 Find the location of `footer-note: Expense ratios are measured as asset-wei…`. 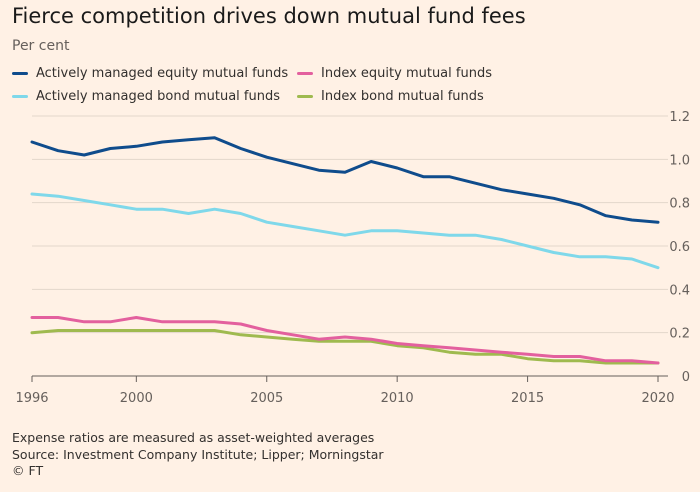

footer-note: Expense ratios are measured as asset-wei… is located at coordinates (193, 437).